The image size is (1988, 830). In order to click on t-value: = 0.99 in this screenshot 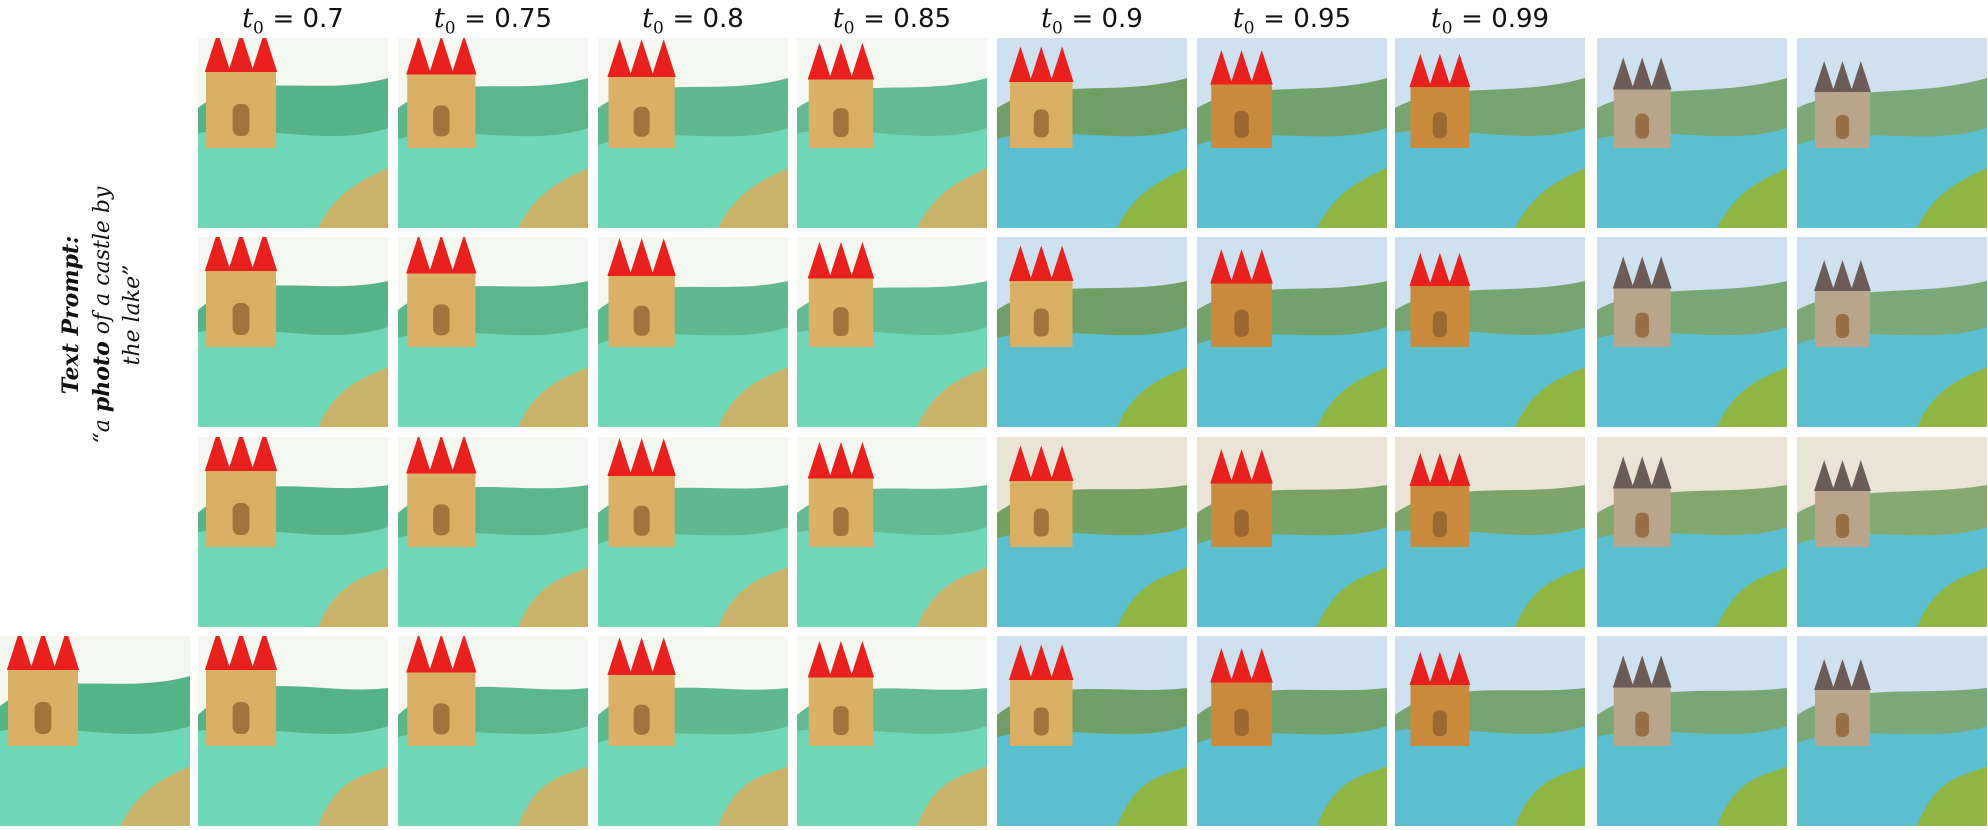, I will do `click(1505, 19)`.